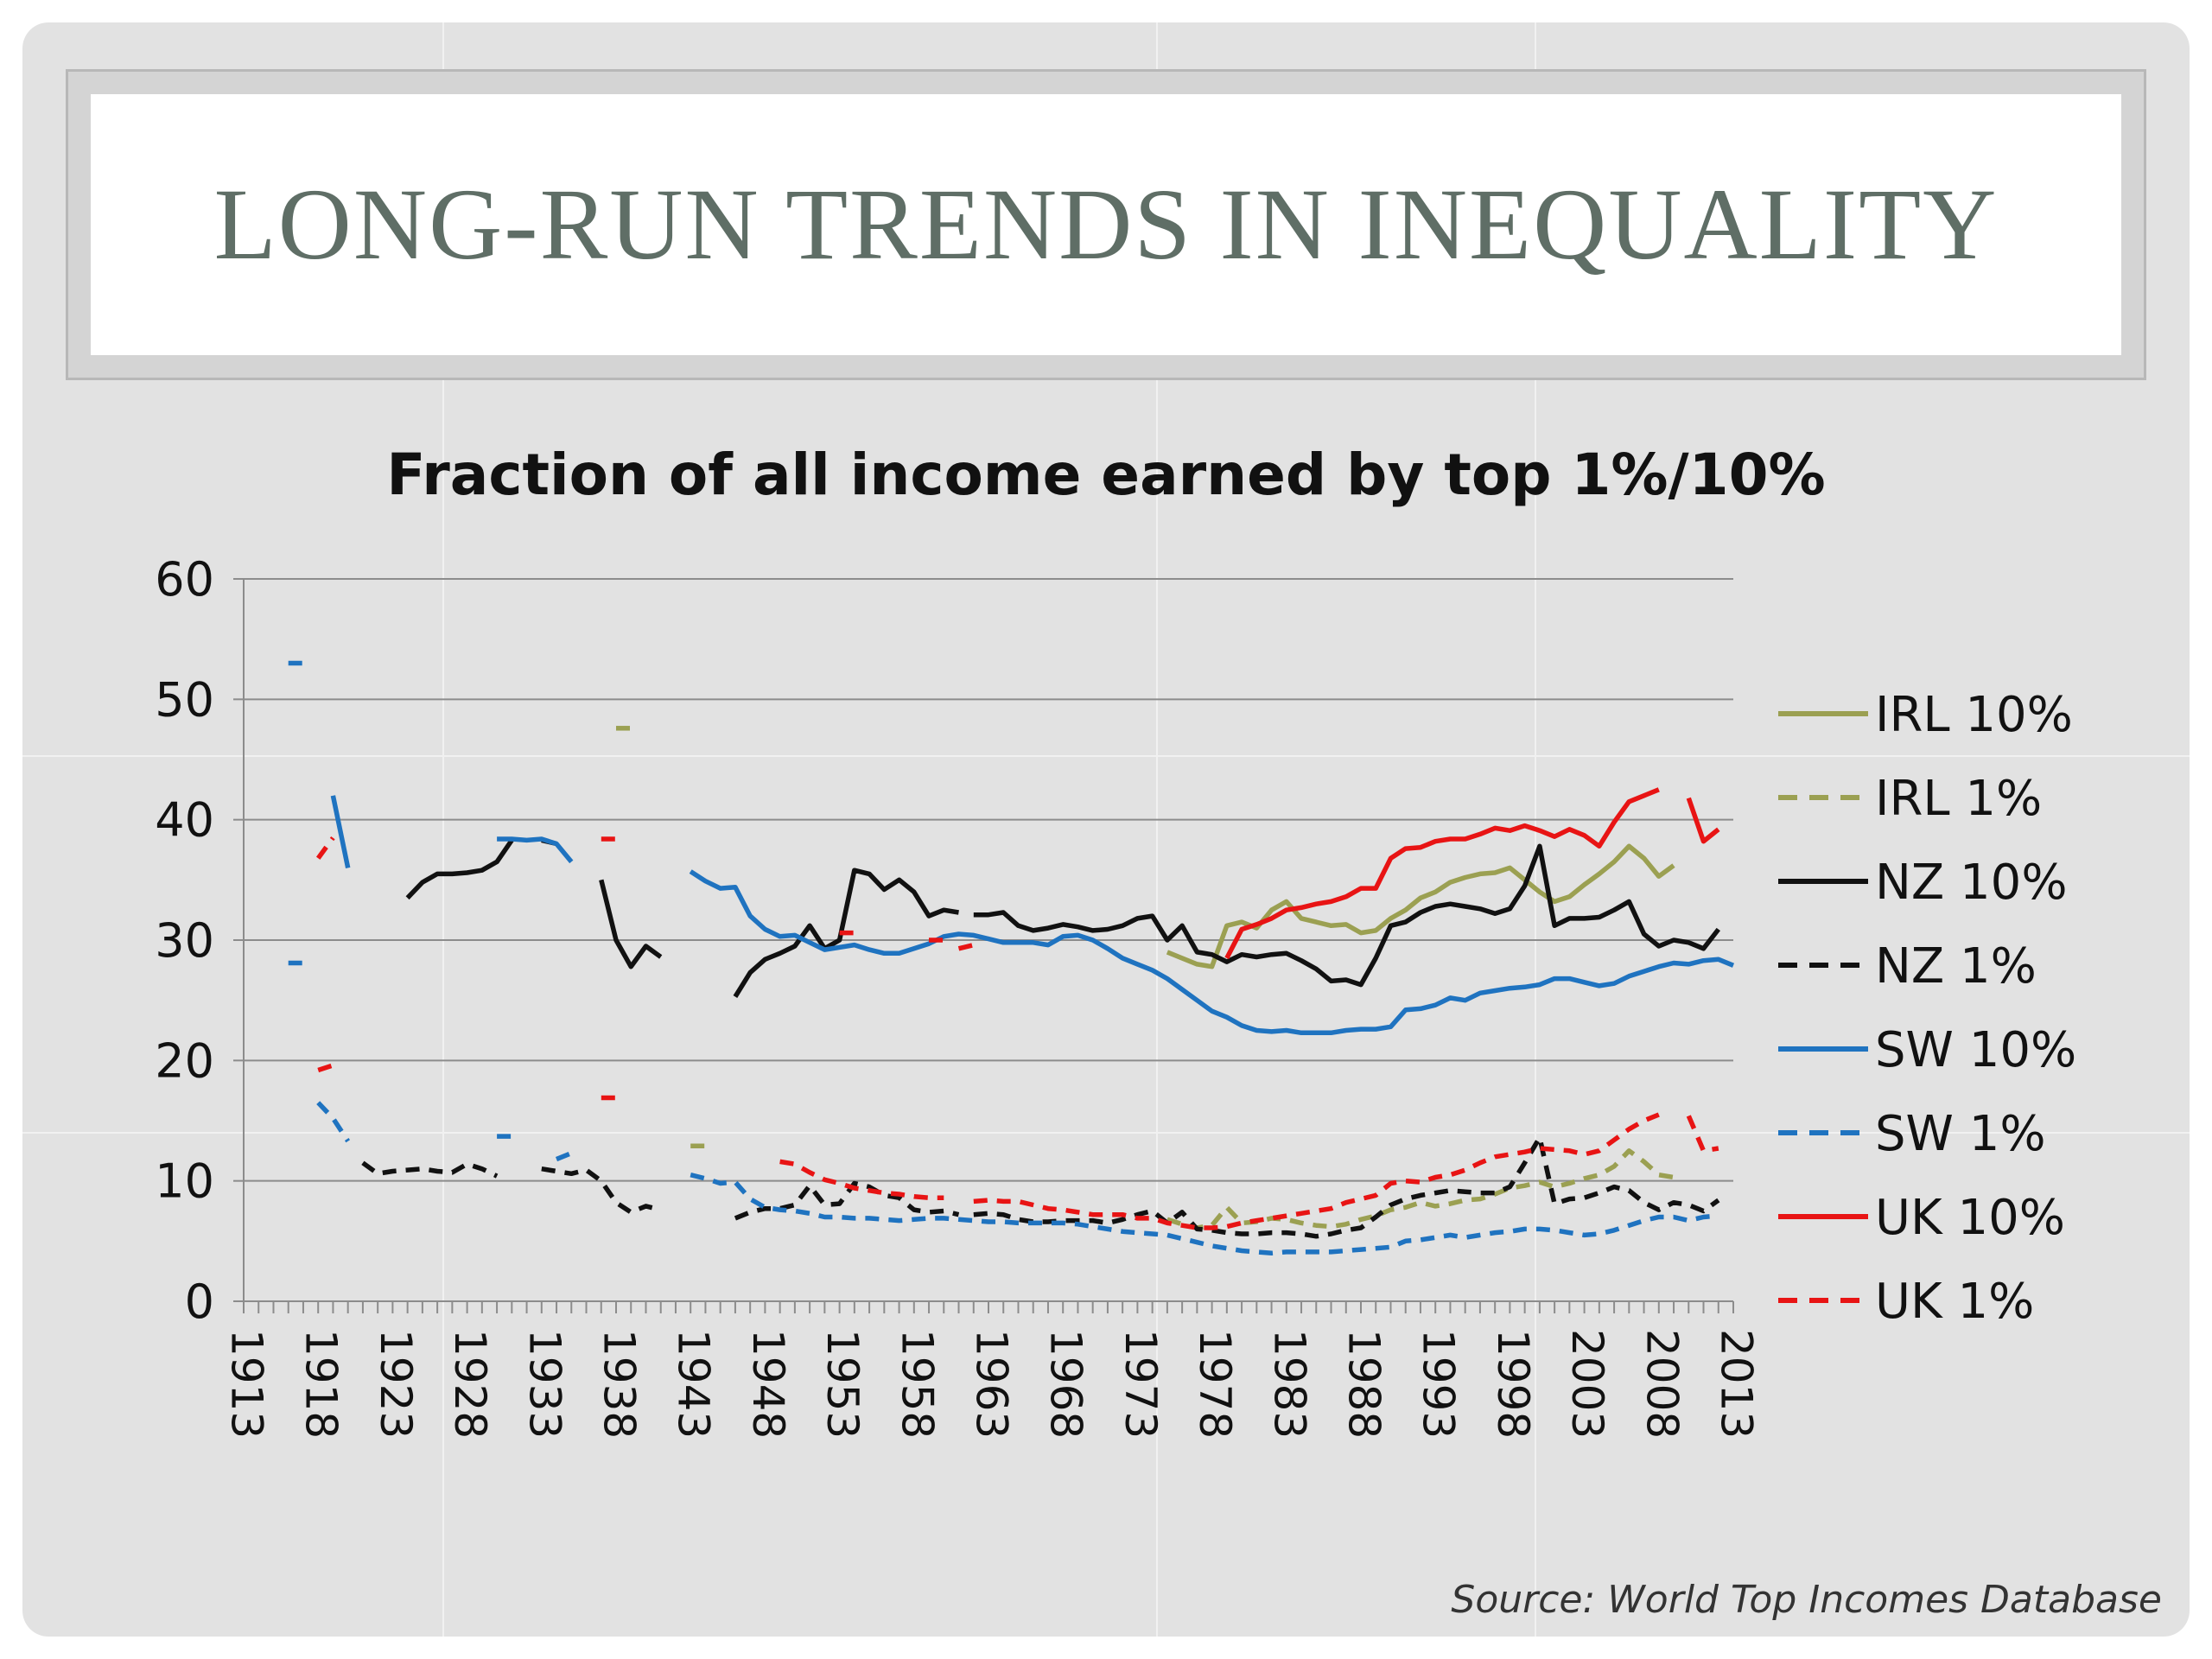 Image resolution: width=2212 pixels, height=1659 pixels. Describe the element at coordinates (1215, 1384) in the screenshot. I see `x-tick-label: 1978` at that location.